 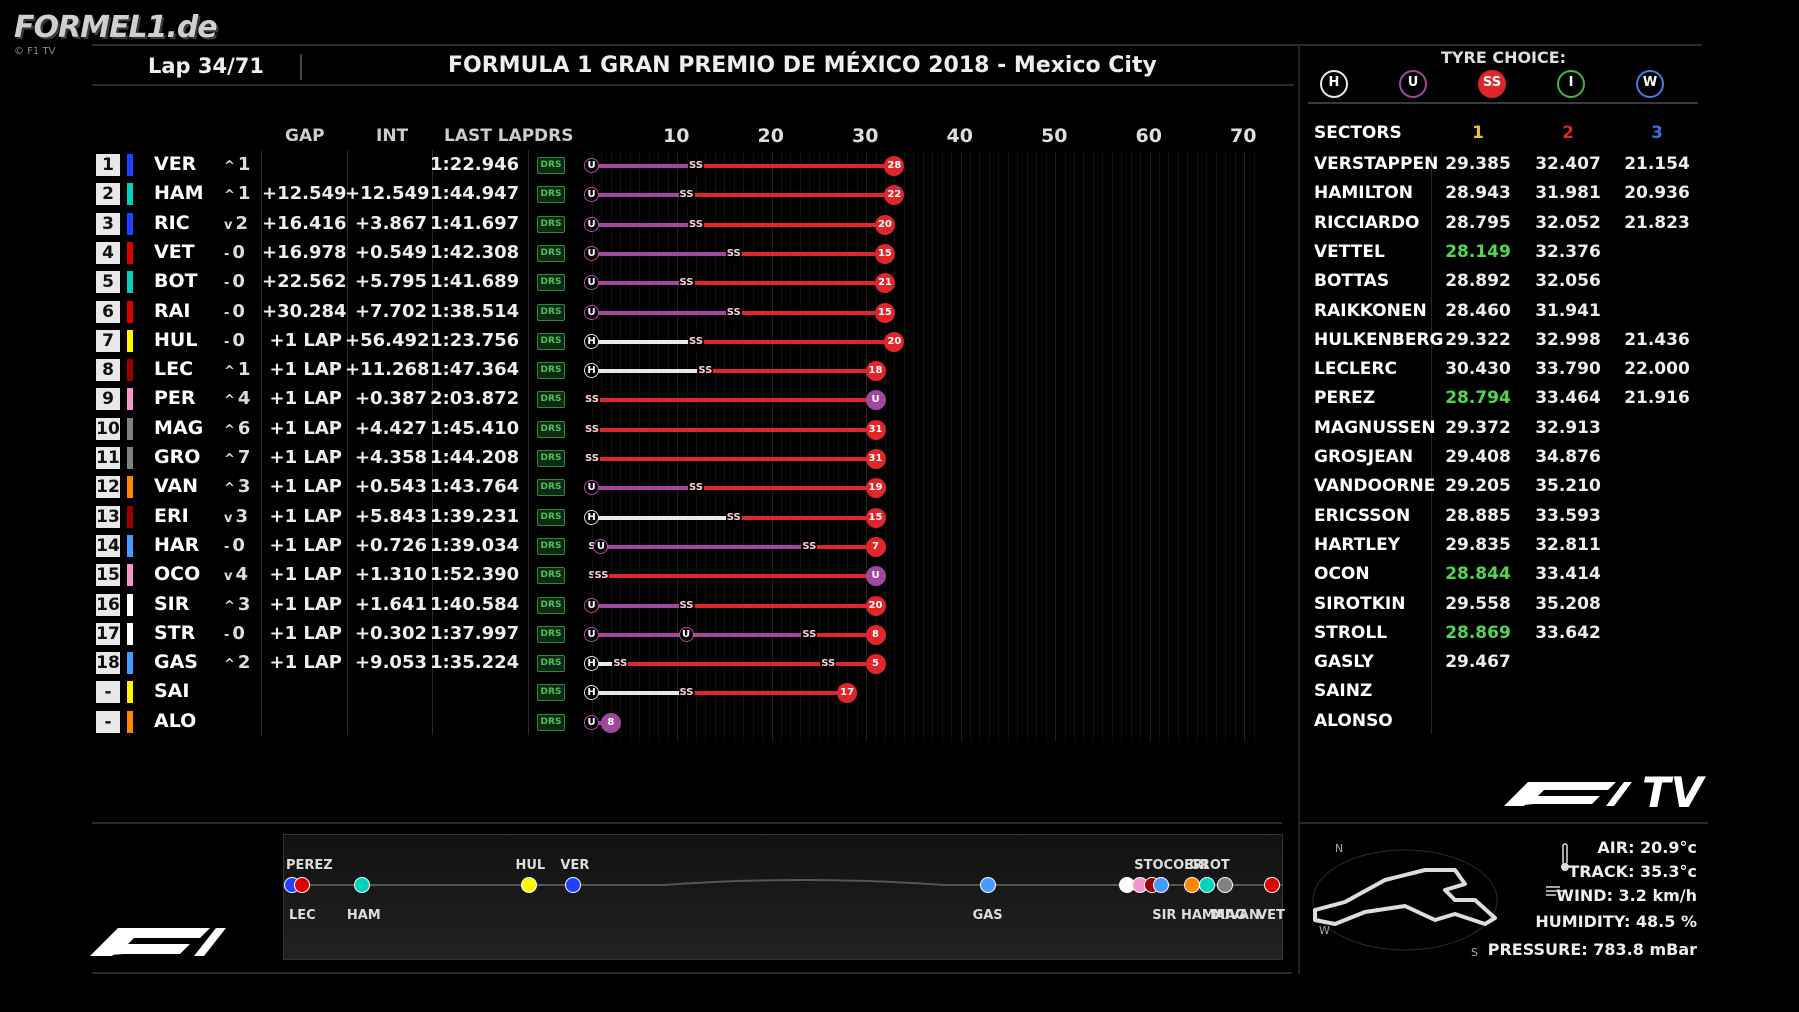 What do you see at coordinates (645, 400) in the screenshot?
I see `driver-row: 9 PER ^ 4 +1 LAP +0.387 2:03.872 DRS SS U` at bounding box center [645, 400].